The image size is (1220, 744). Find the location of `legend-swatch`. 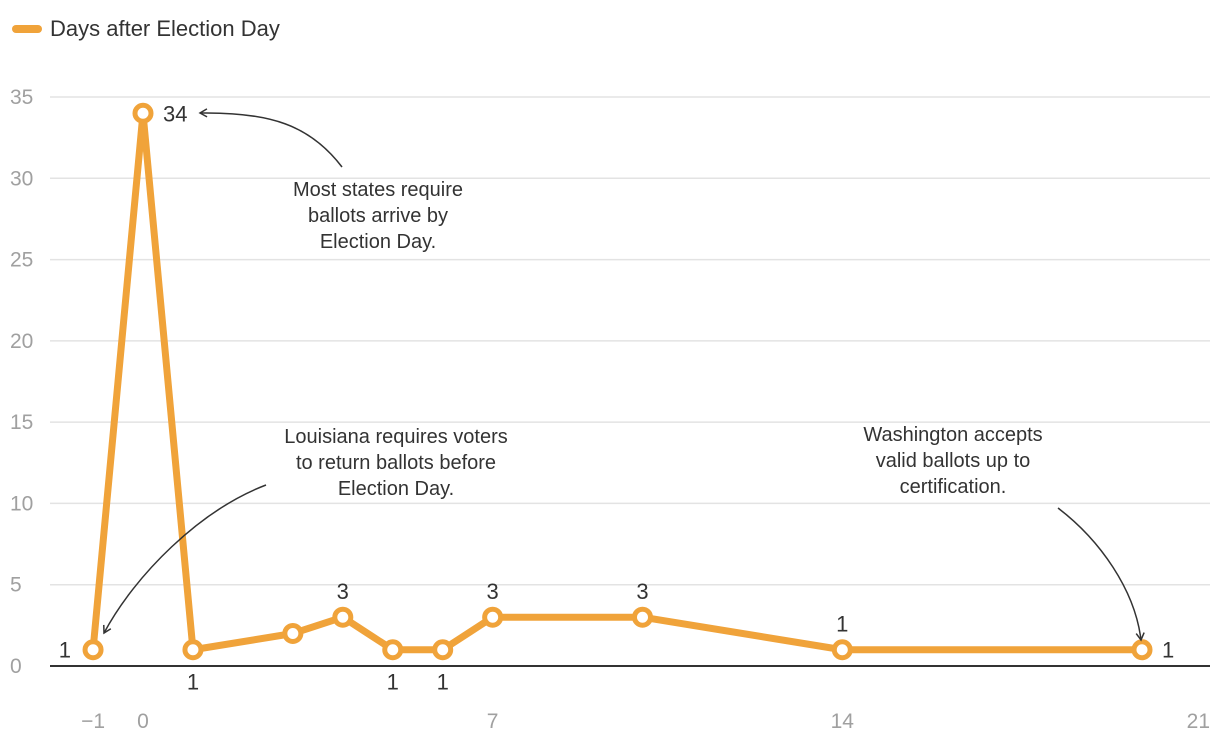

legend-swatch is located at coordinates (27, 29).